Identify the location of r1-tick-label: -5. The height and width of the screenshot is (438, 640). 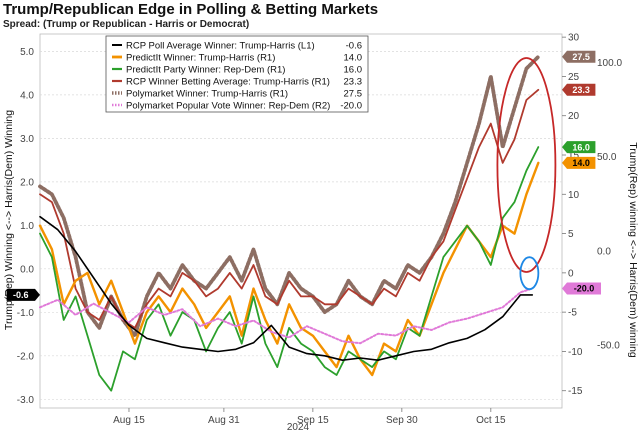
(572, 313).